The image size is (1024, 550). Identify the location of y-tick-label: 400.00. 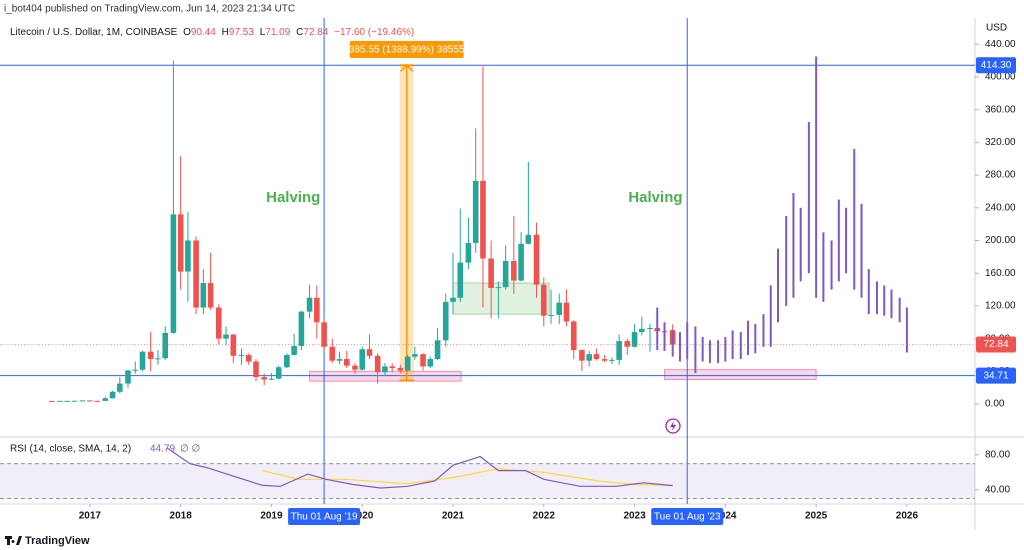
(1000, 77).